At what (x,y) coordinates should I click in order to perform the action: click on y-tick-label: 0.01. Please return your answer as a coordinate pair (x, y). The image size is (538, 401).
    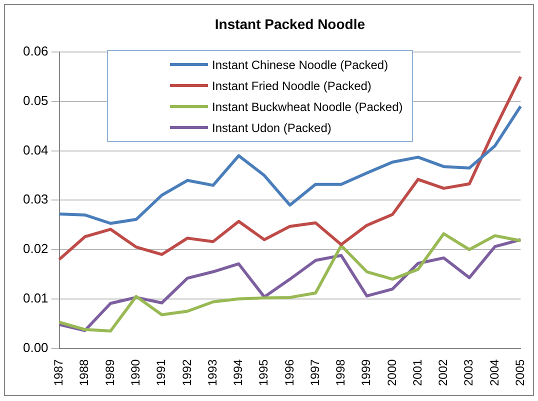
    Looking at the image, I should click on (35, 298).